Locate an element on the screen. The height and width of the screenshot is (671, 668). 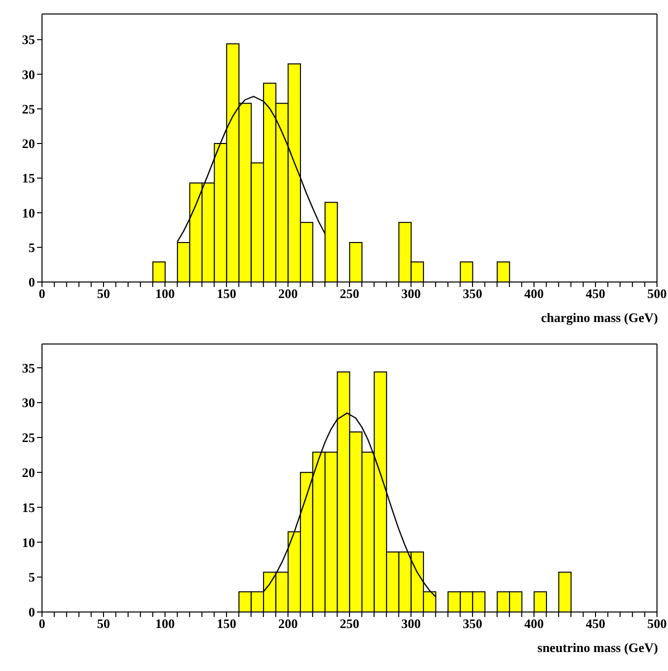
x-axis-title: sneutrino mass (GeV) is located at coordinates (597, 648).